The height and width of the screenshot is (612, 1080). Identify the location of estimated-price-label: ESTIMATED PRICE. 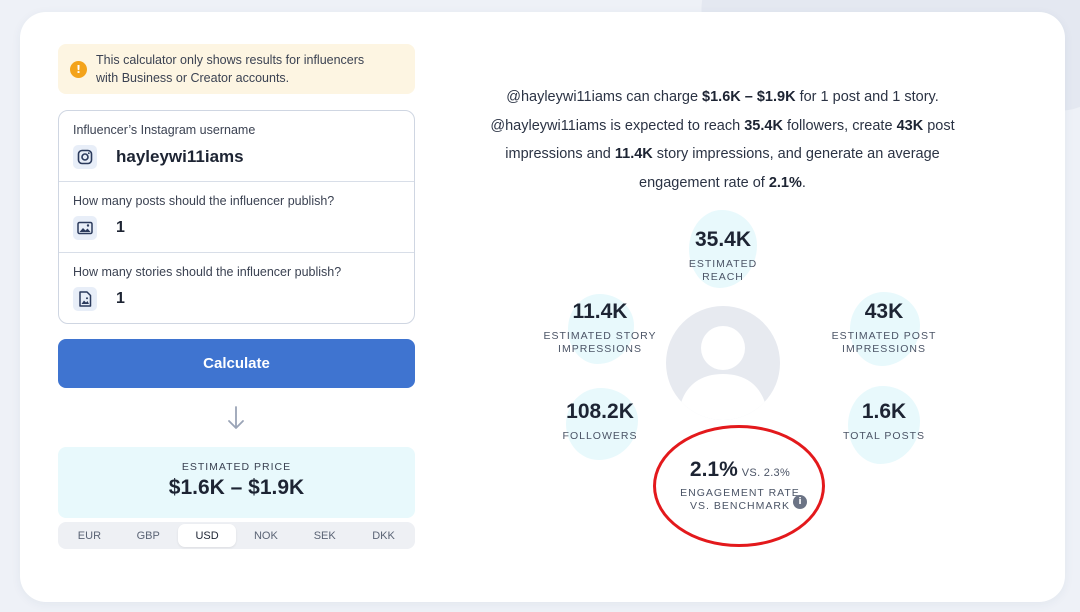
(236, 467).